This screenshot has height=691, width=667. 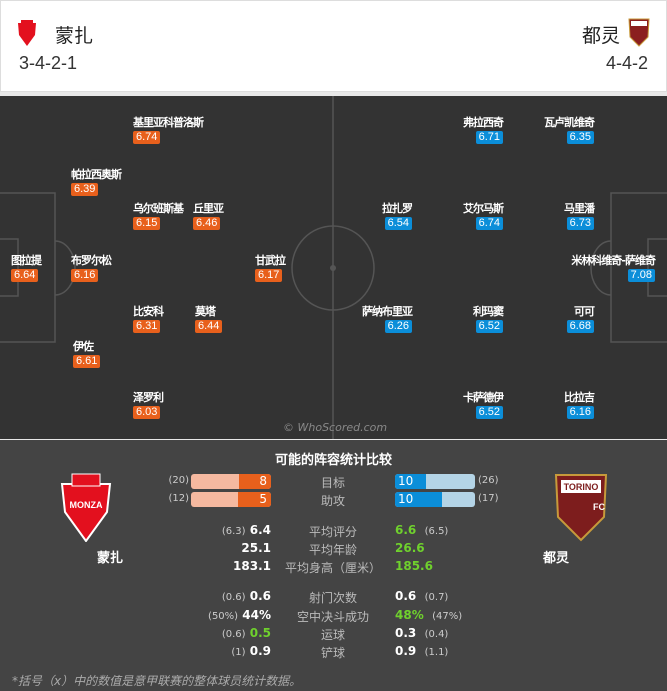 What do you see at coordinates (254, 499) in the screenshot?
I see `home-stat-fill: 5` at bounding box center [254, 499].